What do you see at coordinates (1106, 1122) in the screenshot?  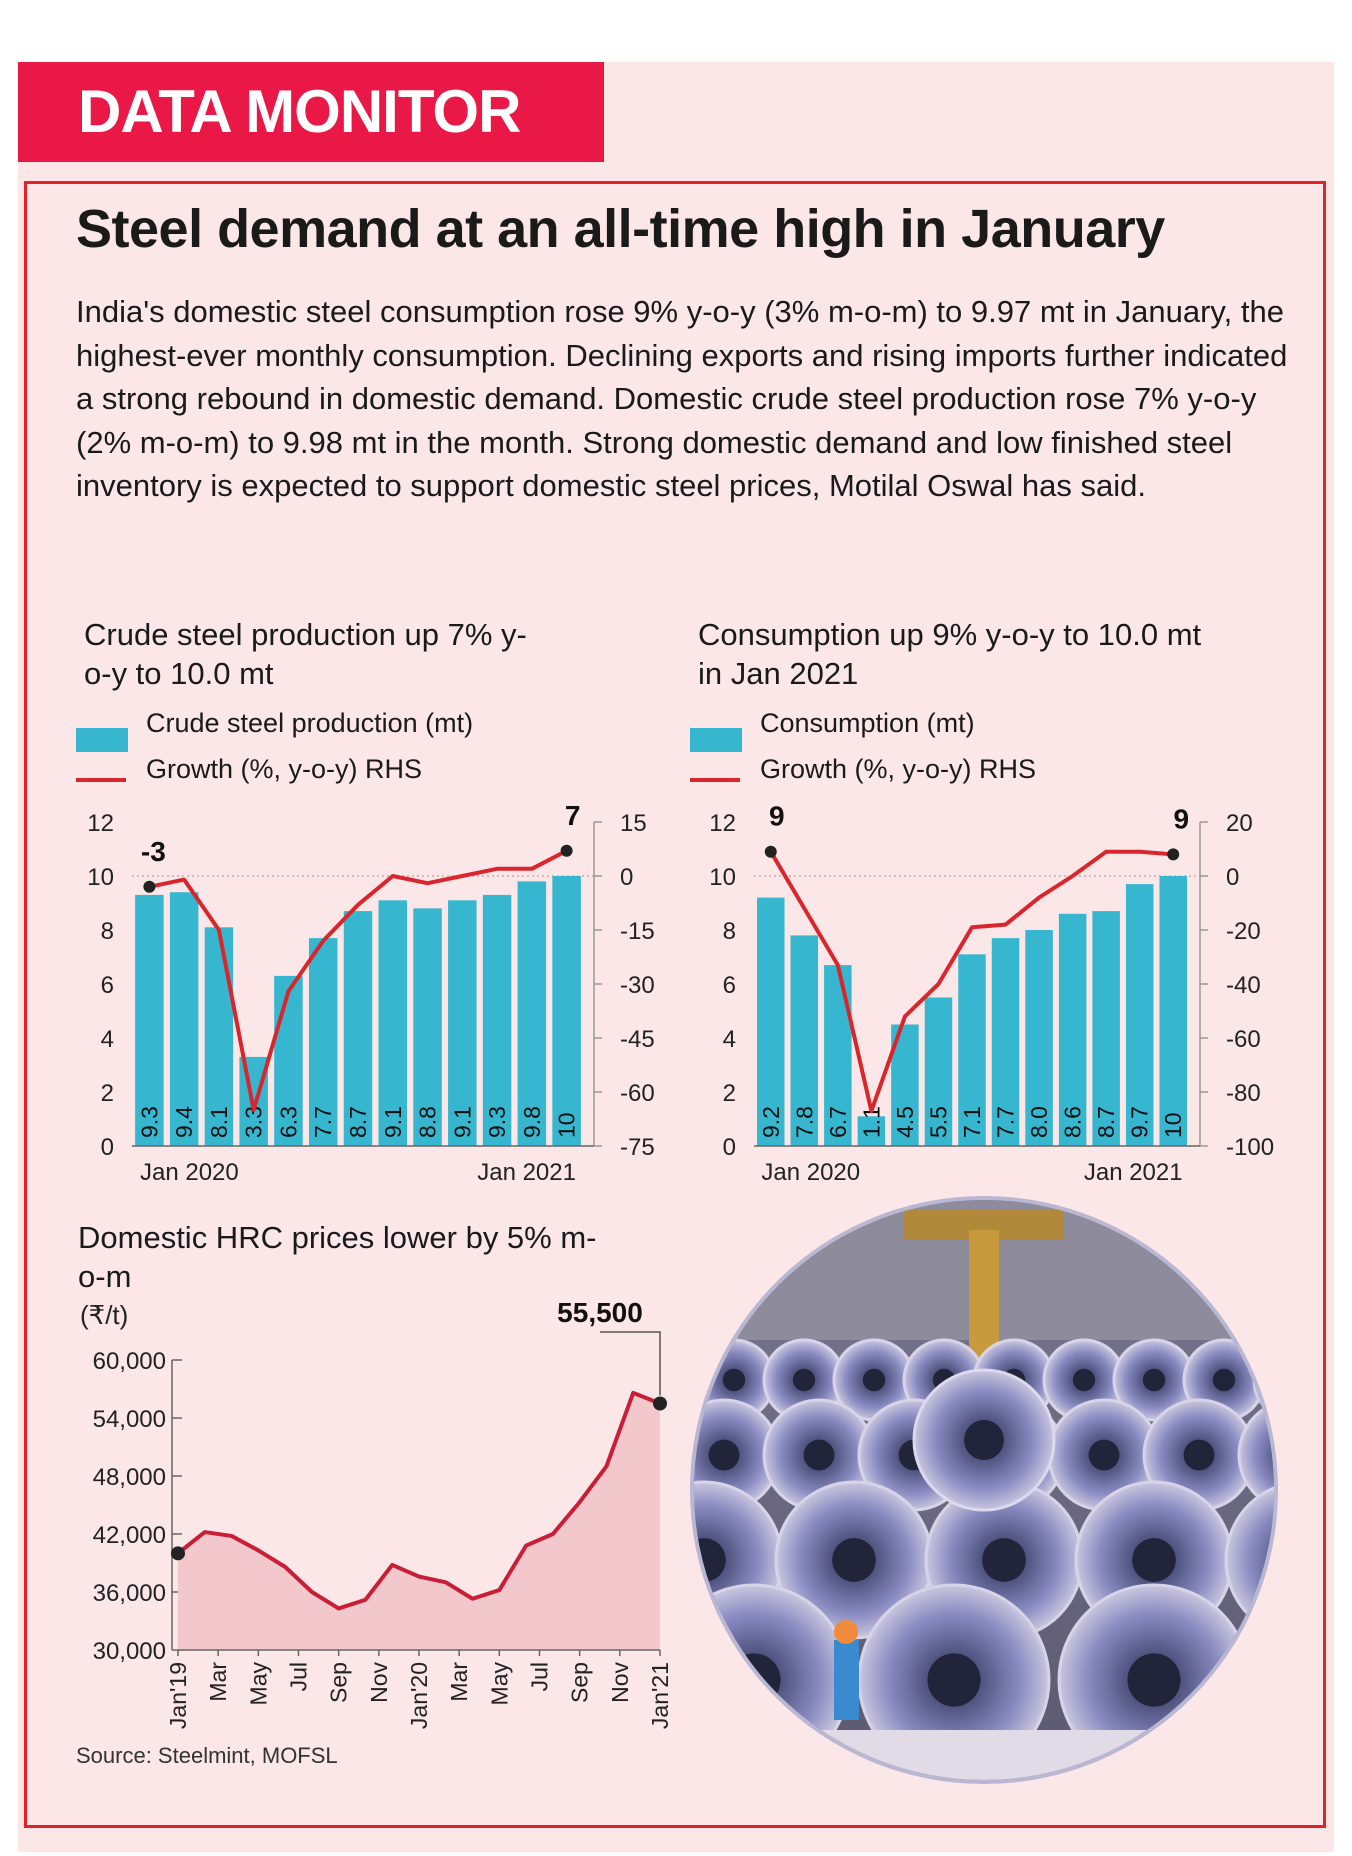 I see `chart2-bar-label: 8.7` at bounding box center [1106, 1122].